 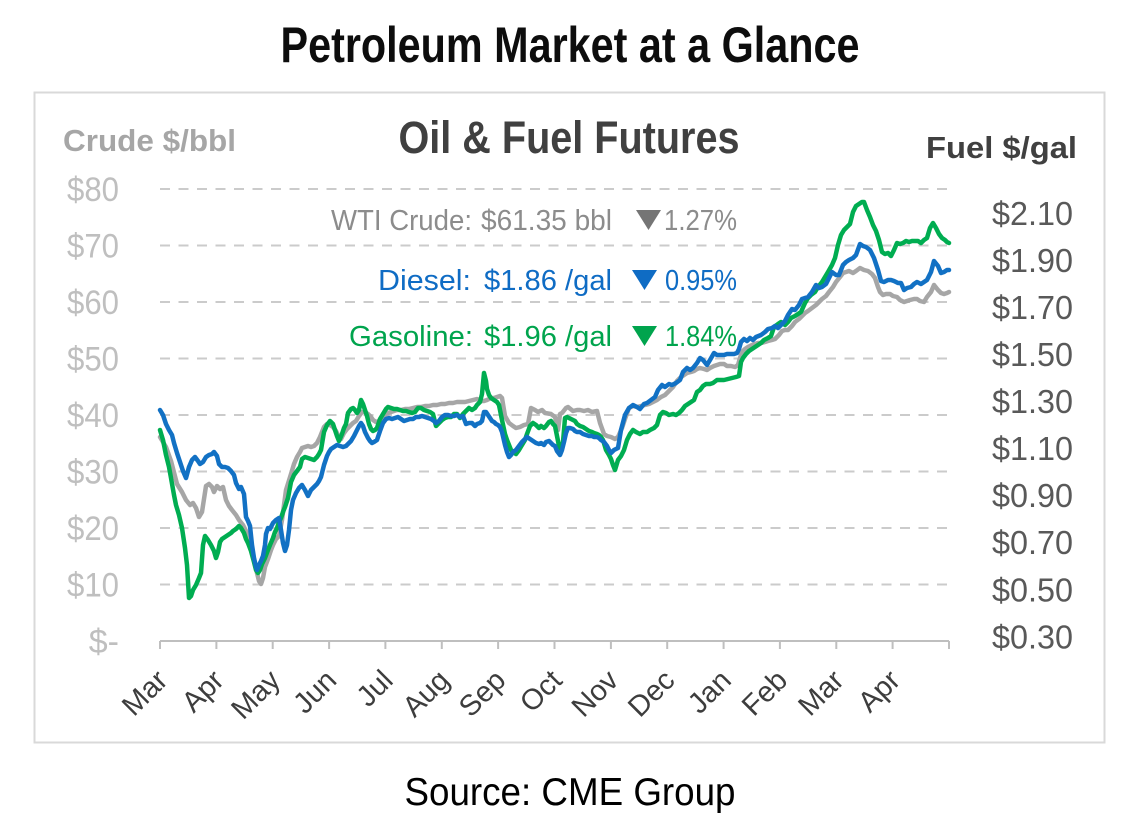 I want to click on svg-text: Petroleum Market at a Glance, so click(x=570, y=45).